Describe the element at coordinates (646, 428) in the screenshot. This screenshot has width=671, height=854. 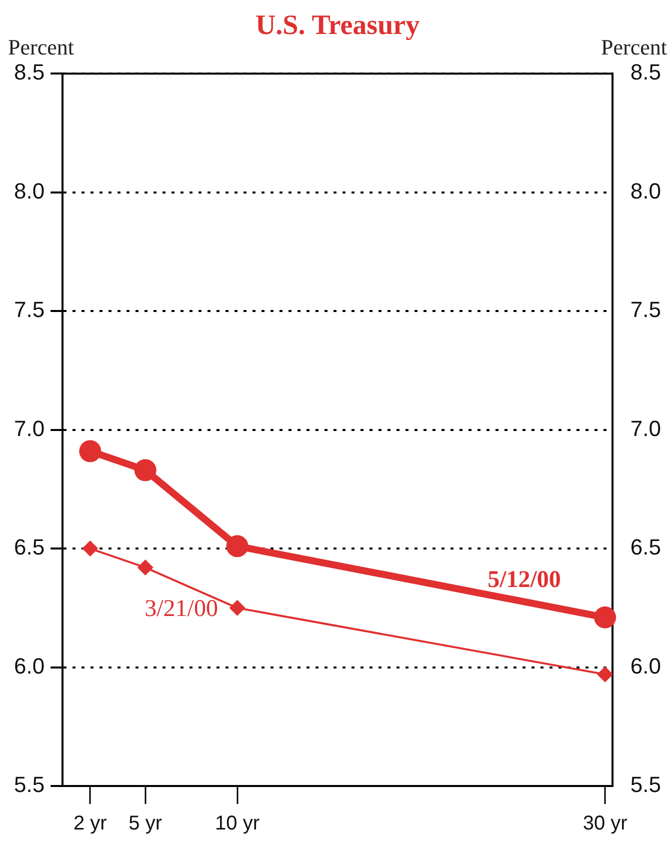
I see `y2-tick-label: 7.0` at that location.